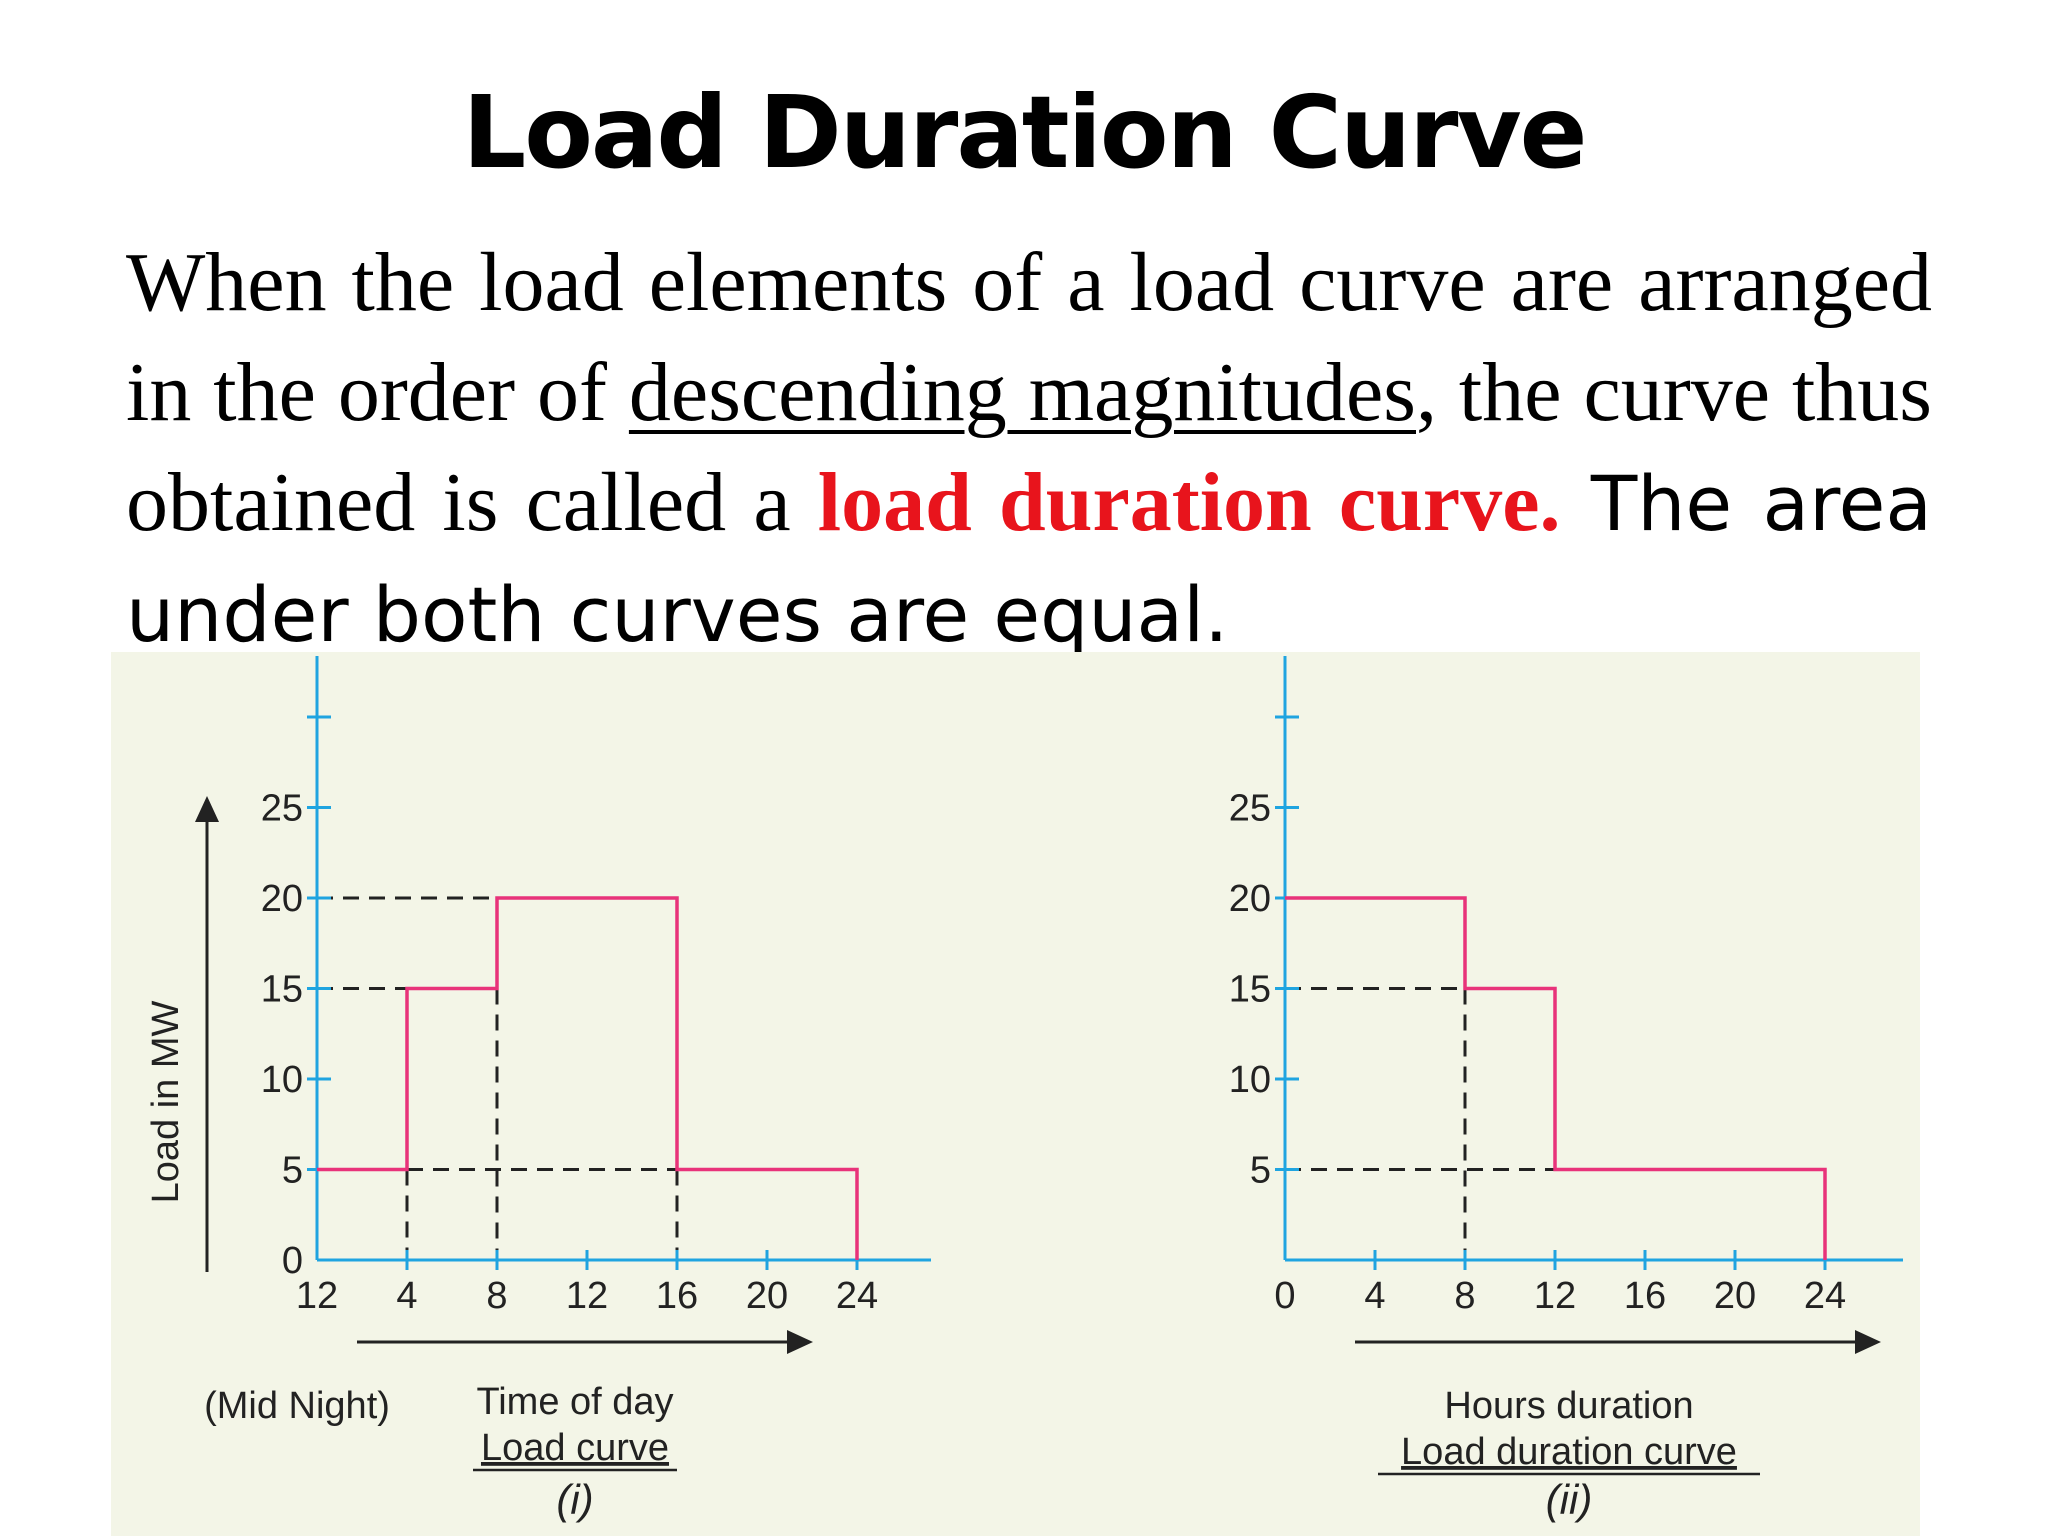 Image resolution: width=2048 pixels, height=1536 pixels. What do you see at coordinates (496, 1296) in the screenshot?
I see `chart1-x-tick-label: 8` at bounding box center [496, 1296].